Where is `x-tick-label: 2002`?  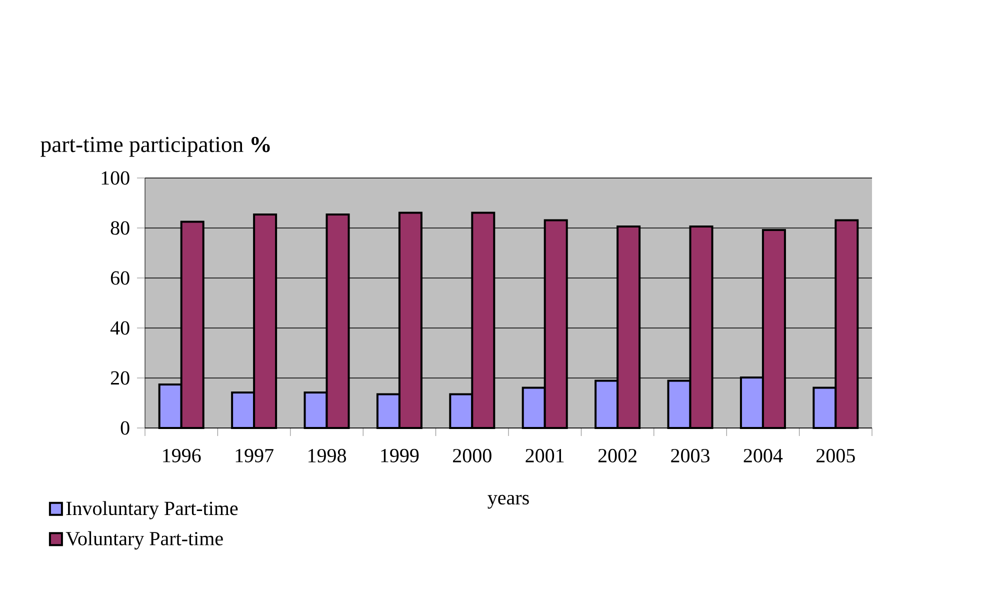 x-tick-label: 2002 is located at coordinates (617, 455).